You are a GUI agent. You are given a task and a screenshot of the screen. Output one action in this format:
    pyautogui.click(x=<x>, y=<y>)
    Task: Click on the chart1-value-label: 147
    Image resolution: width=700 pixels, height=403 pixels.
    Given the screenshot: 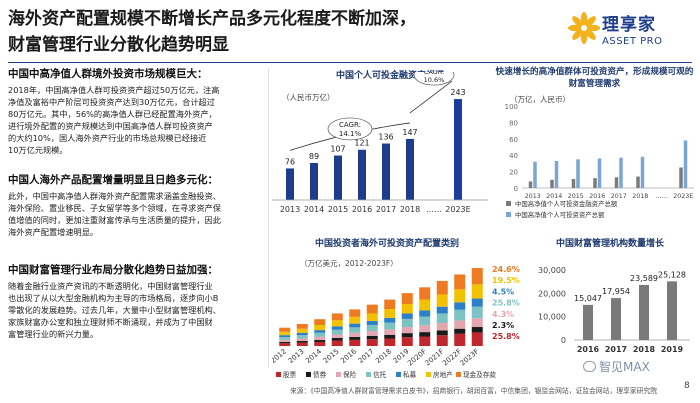 What is the action you would take?
    pyautogui.click(x=409, y=132)
    